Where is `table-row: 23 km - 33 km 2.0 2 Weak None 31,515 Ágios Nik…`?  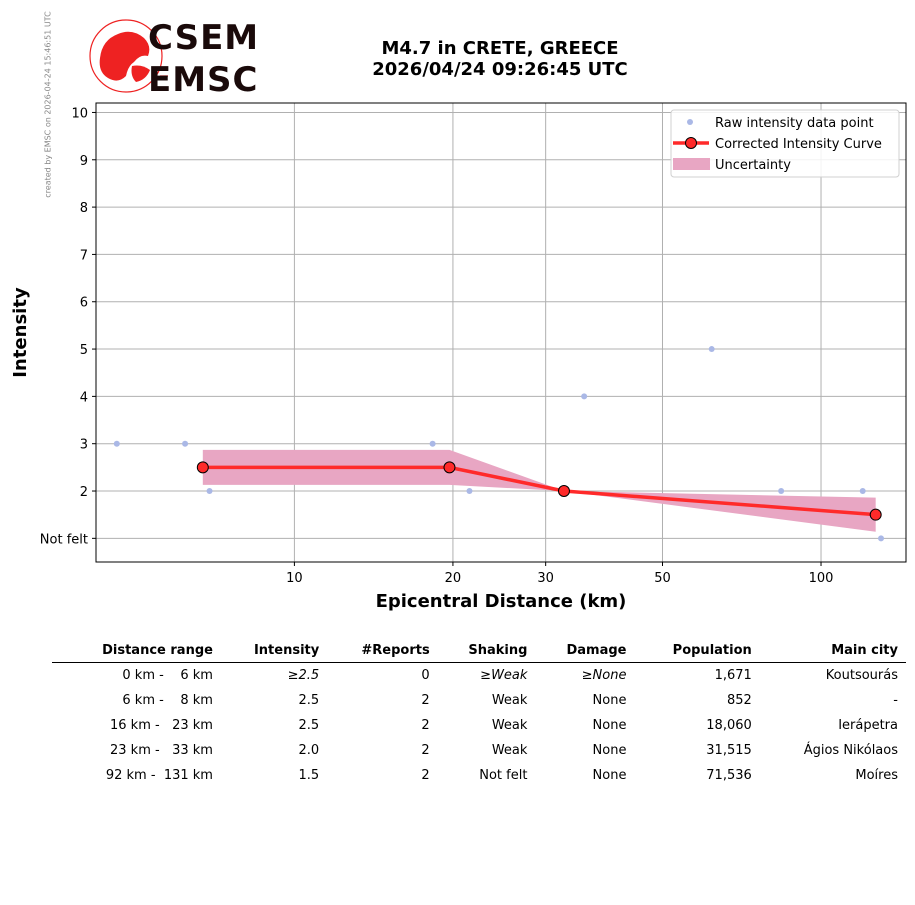 table-row: 23 km - 33 km 2.0 2 Weak None 31,515 Ágios Nik… is located at coordinates (479, 750).